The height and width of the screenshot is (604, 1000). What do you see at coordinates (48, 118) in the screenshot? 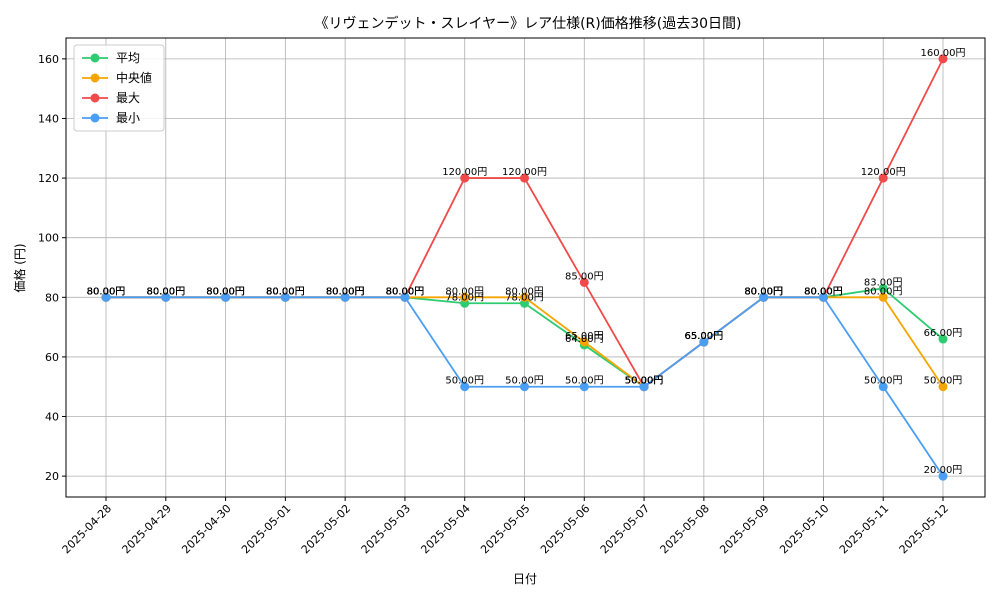
I see `y-tick-label: 140` at bounding box center [48, 118].